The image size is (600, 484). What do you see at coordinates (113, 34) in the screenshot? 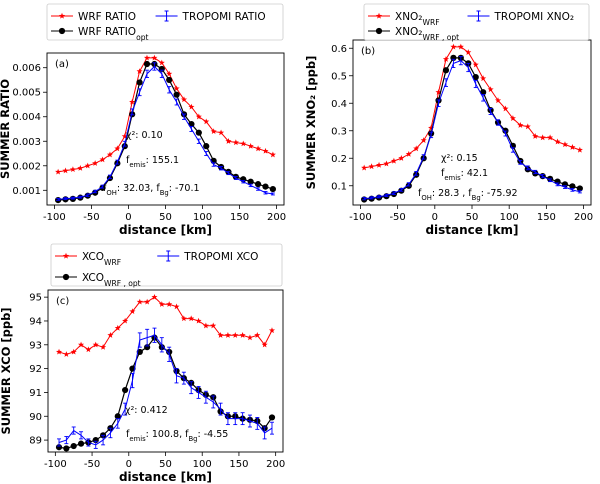
I see `legend-label: WRF RATIOopt` at bounding box center [113, 34].